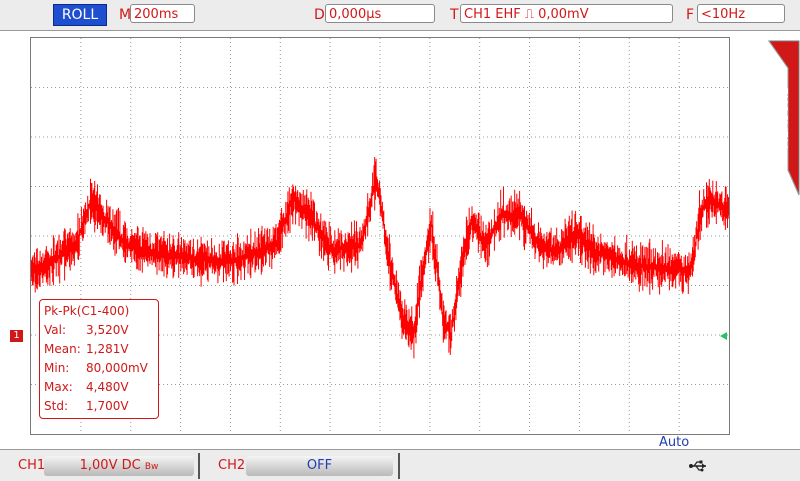 This screenshot has height=481, width=800. What do you see at coordinates (107, 330) in the screenshot?
I see `measurement-value: 3,520V` at bounding box center [107, 330].